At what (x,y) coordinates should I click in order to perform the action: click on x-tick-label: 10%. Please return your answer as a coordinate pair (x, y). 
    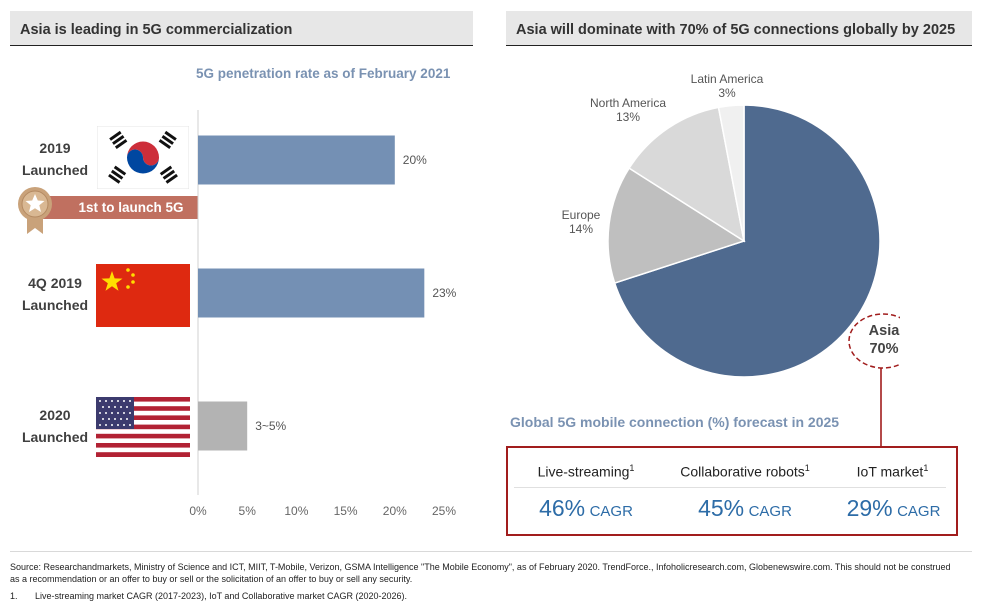
    Looking at the image, I should click on (296, 511).